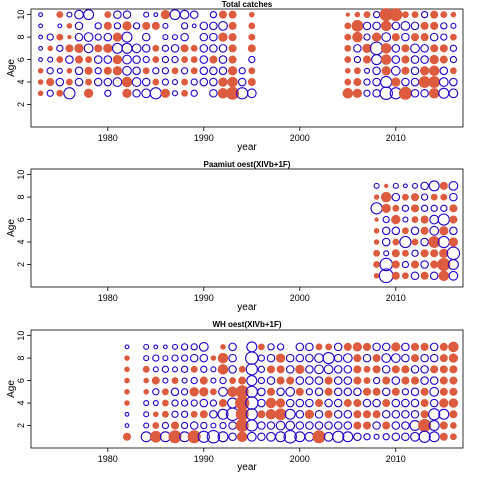  What do you see at coordinates (21, 425) in the screenshot?
I see `y-tick-label: 2` at bounding box center [21, 425].